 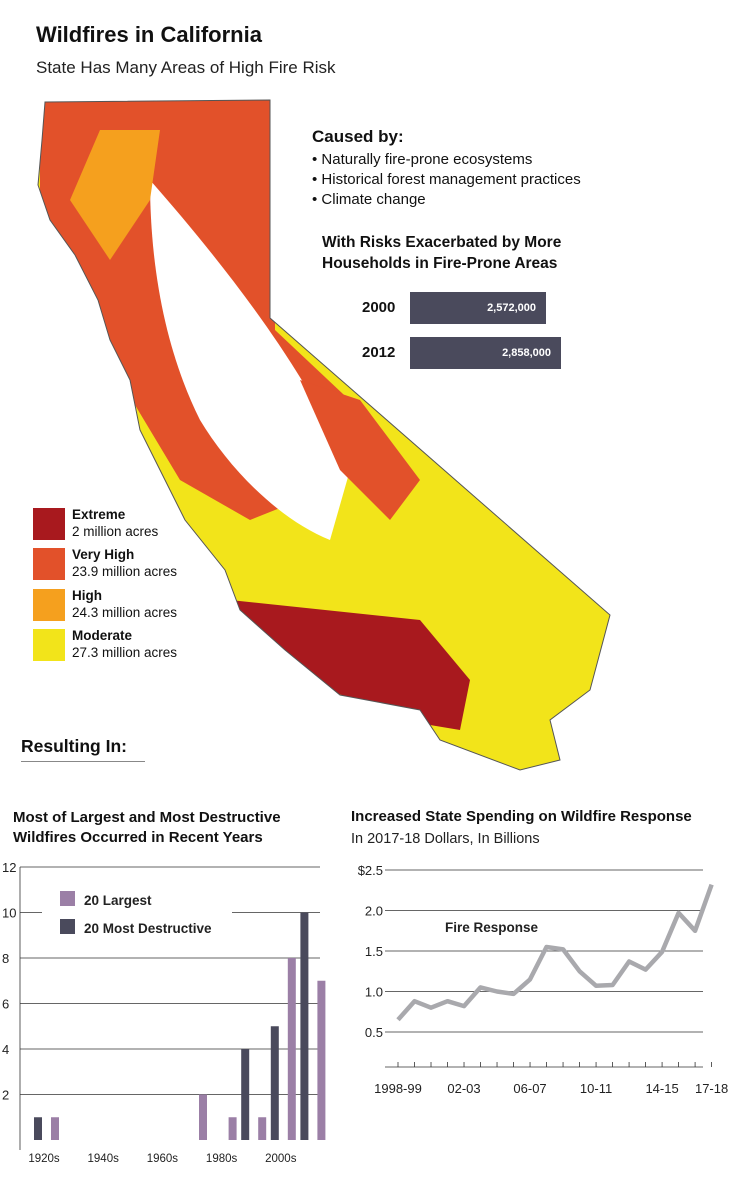 What do you see at coordinates (529, 1088) in the screenshot?
I see `x-tick-label: 06-07` at bounding box center [529, 1088].